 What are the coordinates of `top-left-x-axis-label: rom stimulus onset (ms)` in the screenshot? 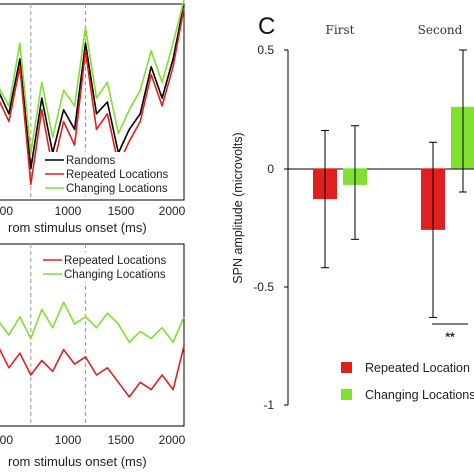 It's located at (77, 227).